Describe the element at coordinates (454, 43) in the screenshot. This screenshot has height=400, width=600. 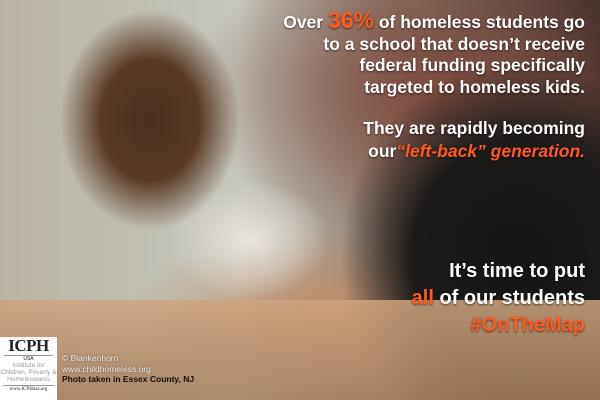
I see `headline-line: to a school that doesn’t receive` at that location.